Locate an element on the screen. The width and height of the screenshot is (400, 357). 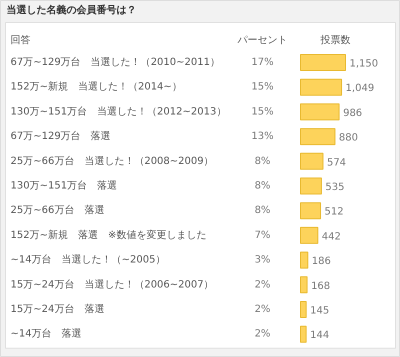
data-label: 145 is located at coordinates (320, 311).